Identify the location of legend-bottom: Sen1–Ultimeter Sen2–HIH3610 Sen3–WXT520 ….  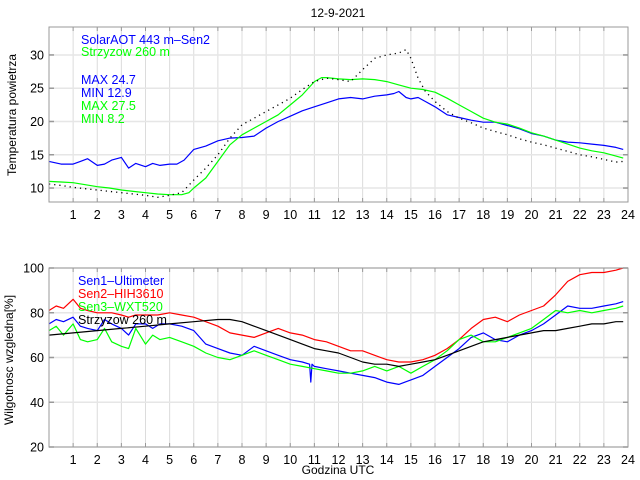
(122, 300).